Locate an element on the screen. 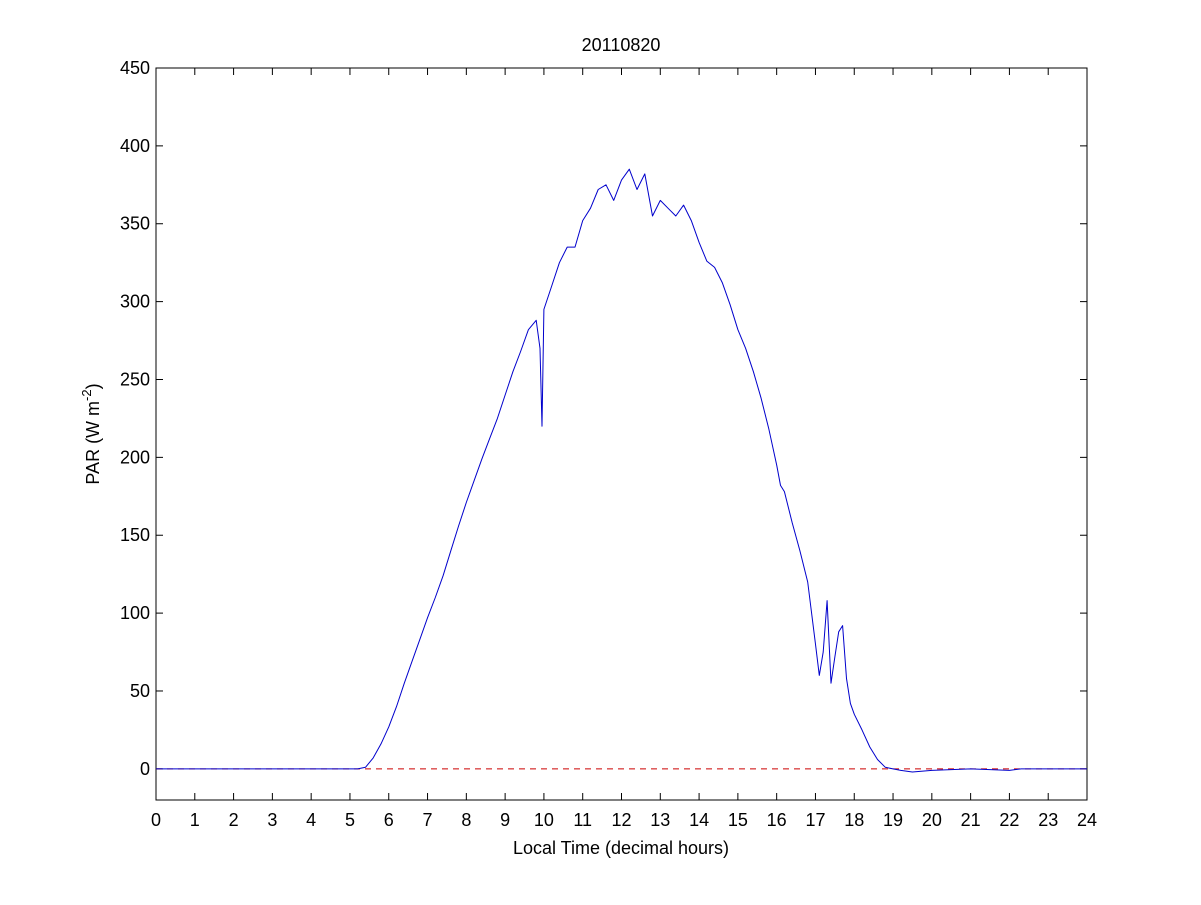  y-tick-label: 350 is located at coordinates (135, 224).